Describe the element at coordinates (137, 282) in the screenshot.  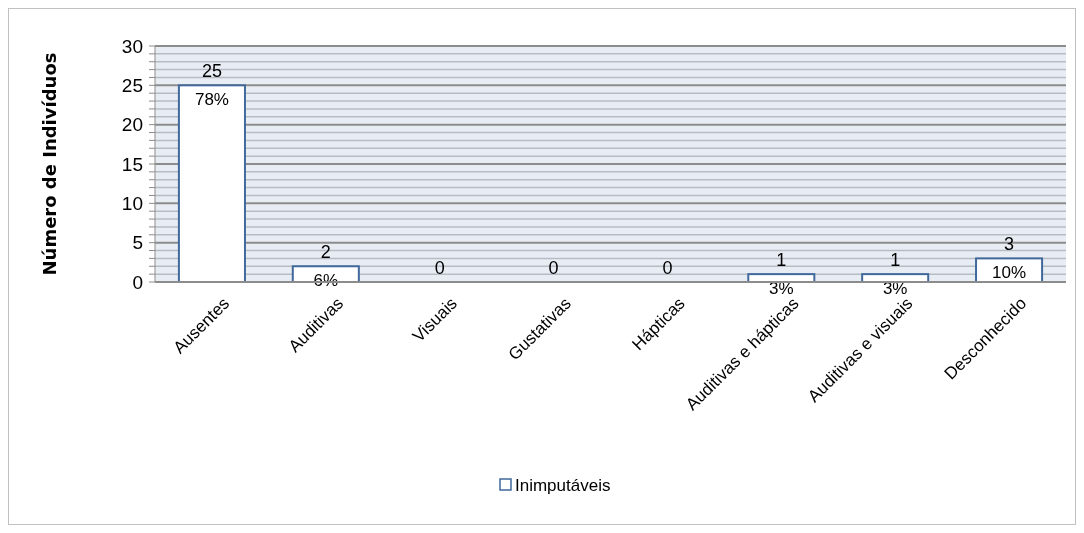
I see `y-tick-label: 0` at that location.